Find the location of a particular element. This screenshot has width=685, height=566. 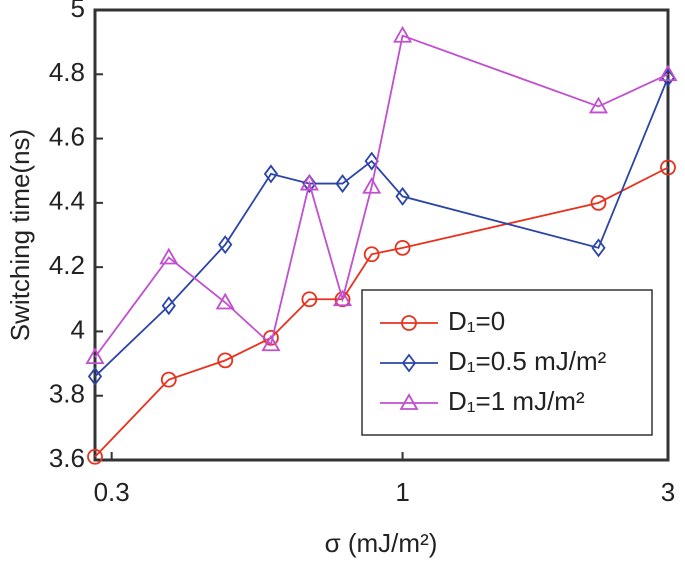

y-tick-label: 4.8 is located at coordinates (67, 72).